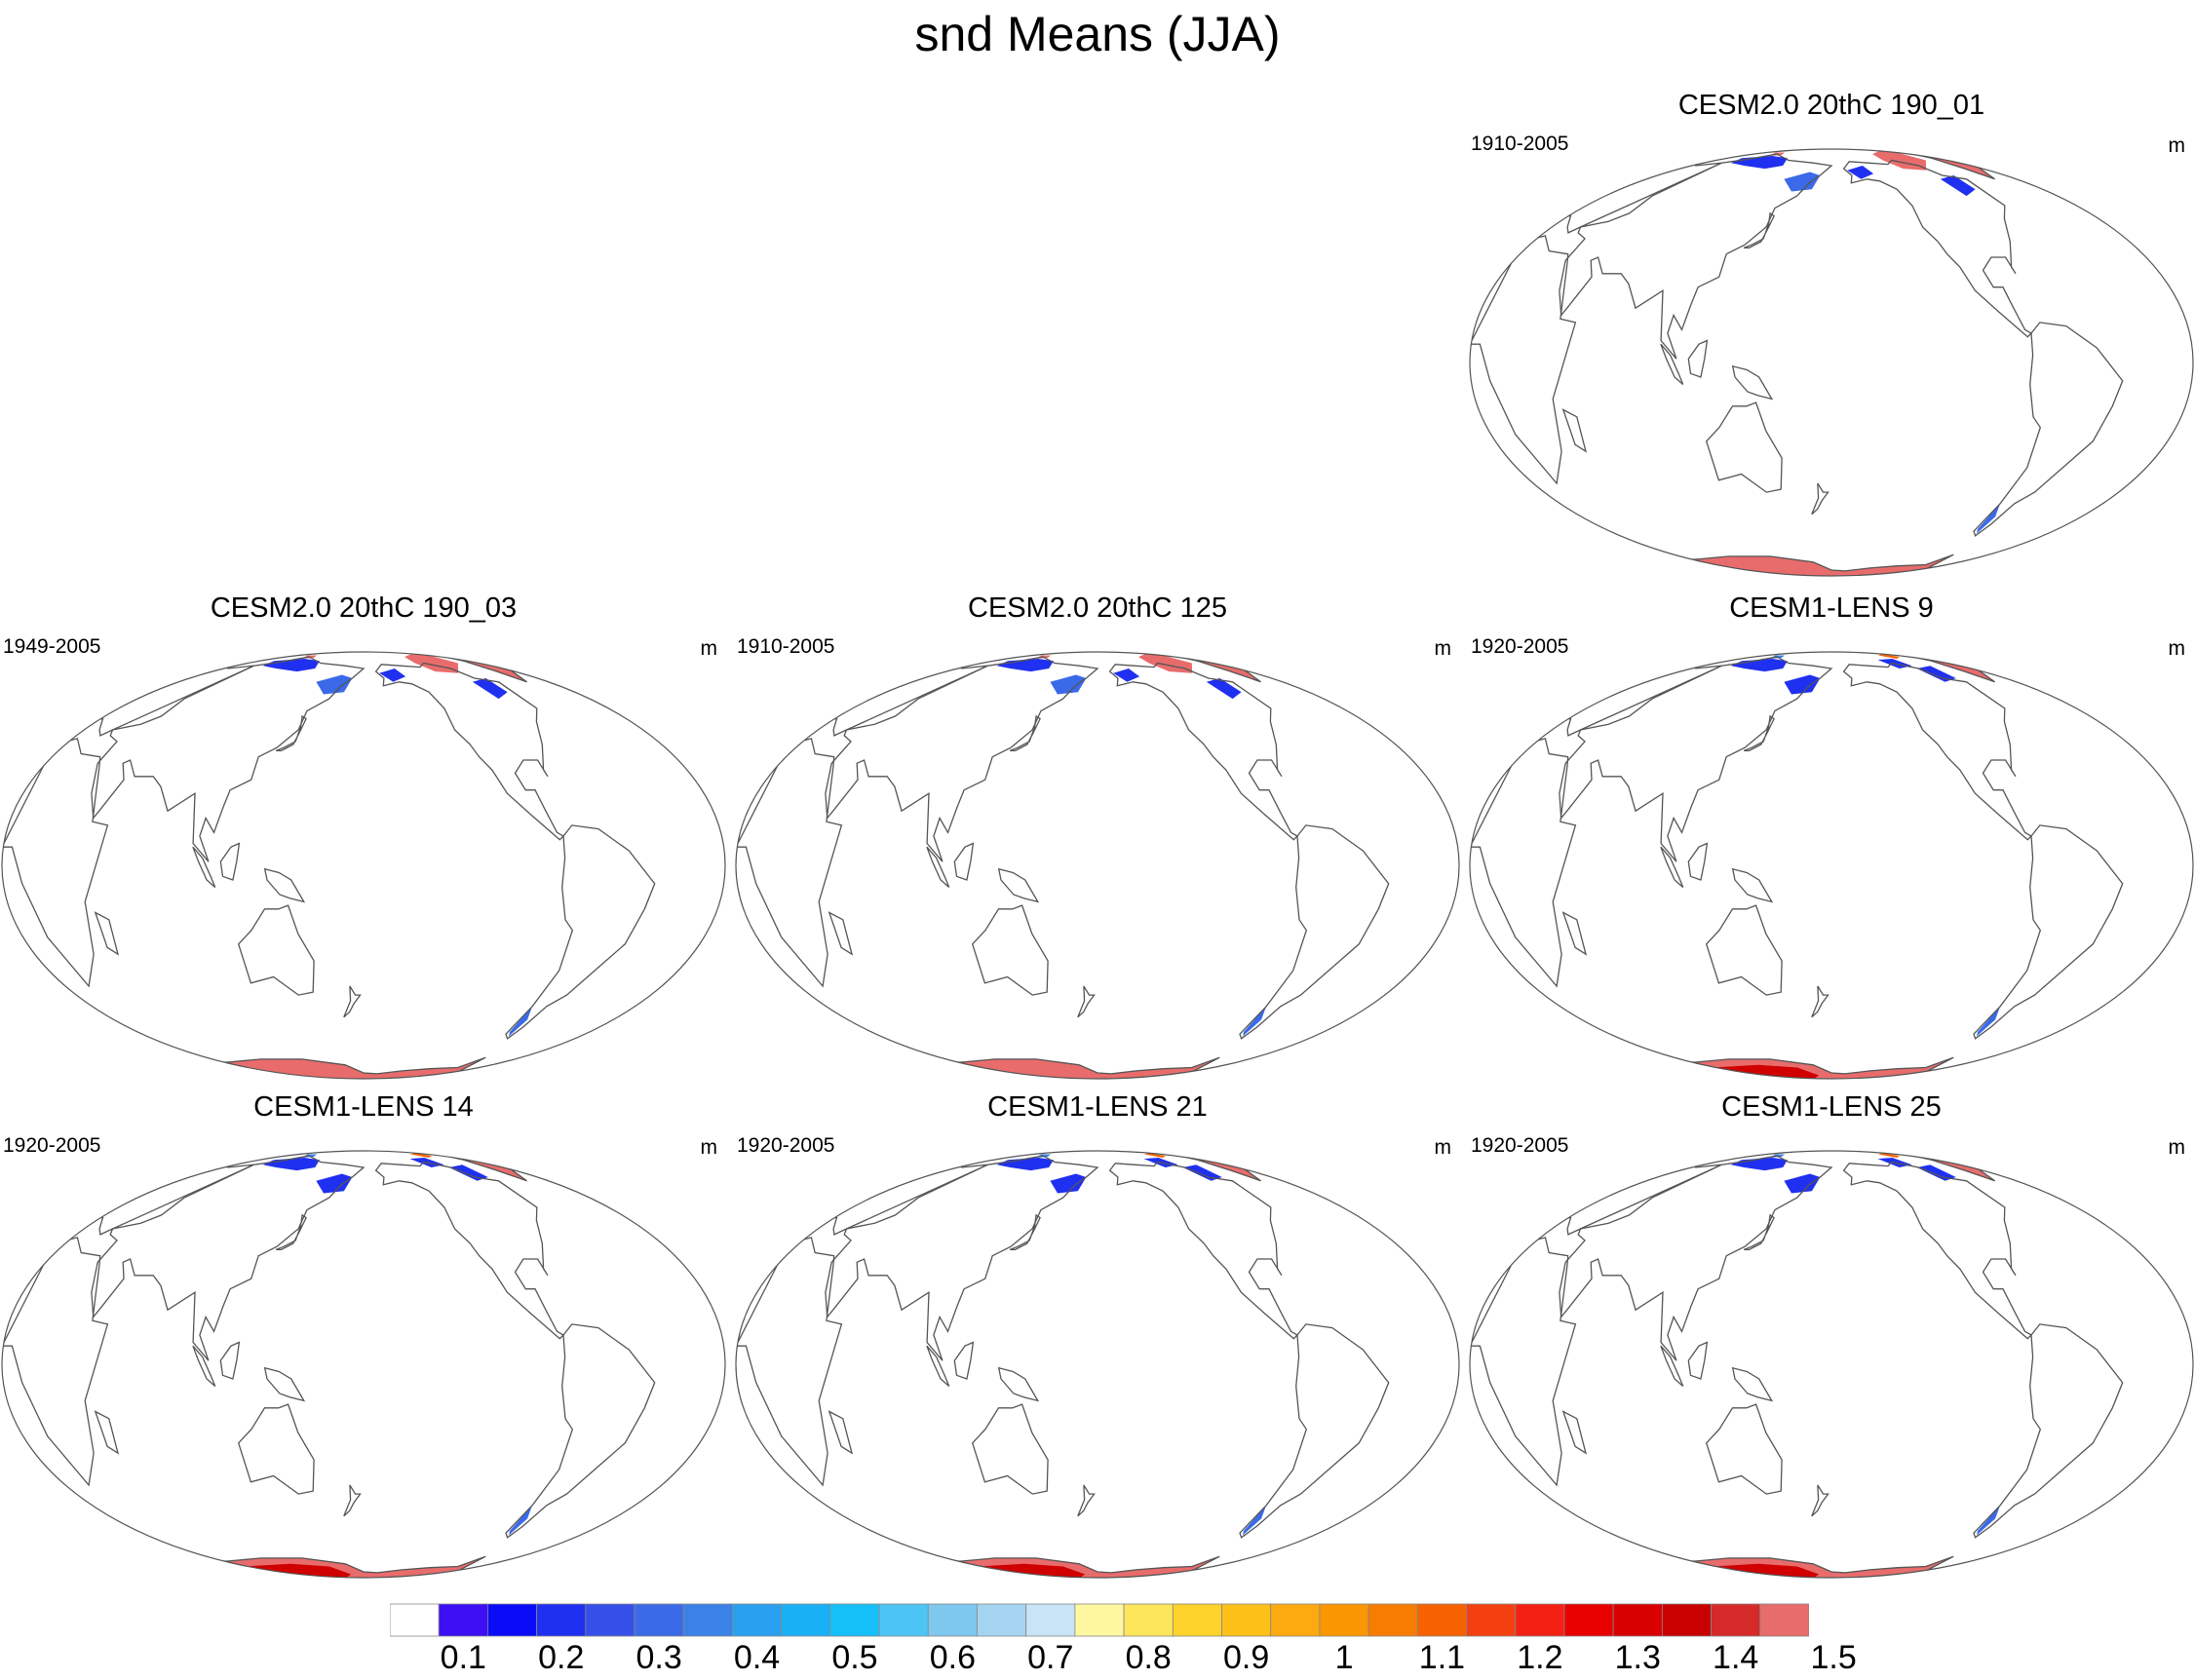 This screenshot has height=1680, width=2195. I want to click on colorbar-tick-label: 0.3, so click(658, 1657).